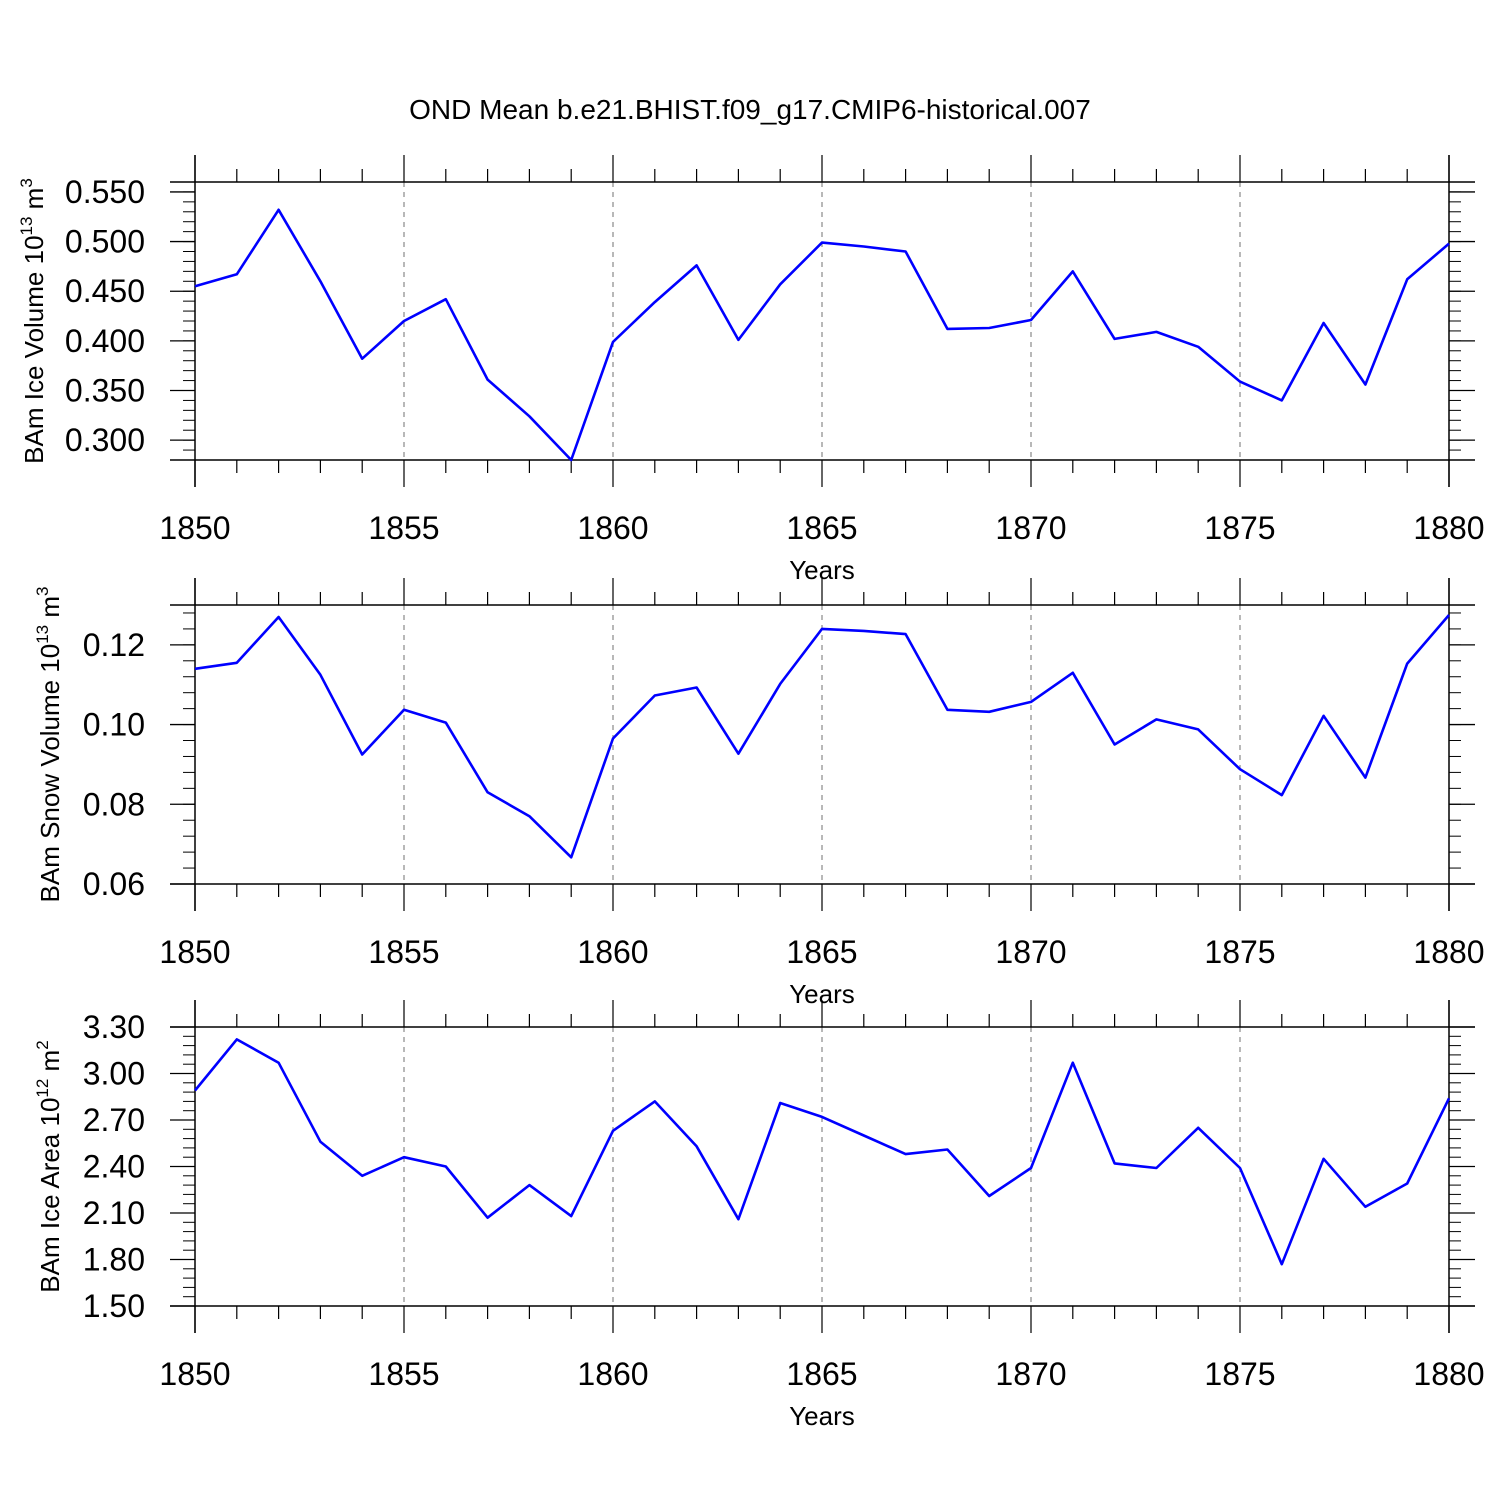 This screenshot has height=1500, width=1500. I want to click on y-tick-label: 0.12, so click(114, 645).